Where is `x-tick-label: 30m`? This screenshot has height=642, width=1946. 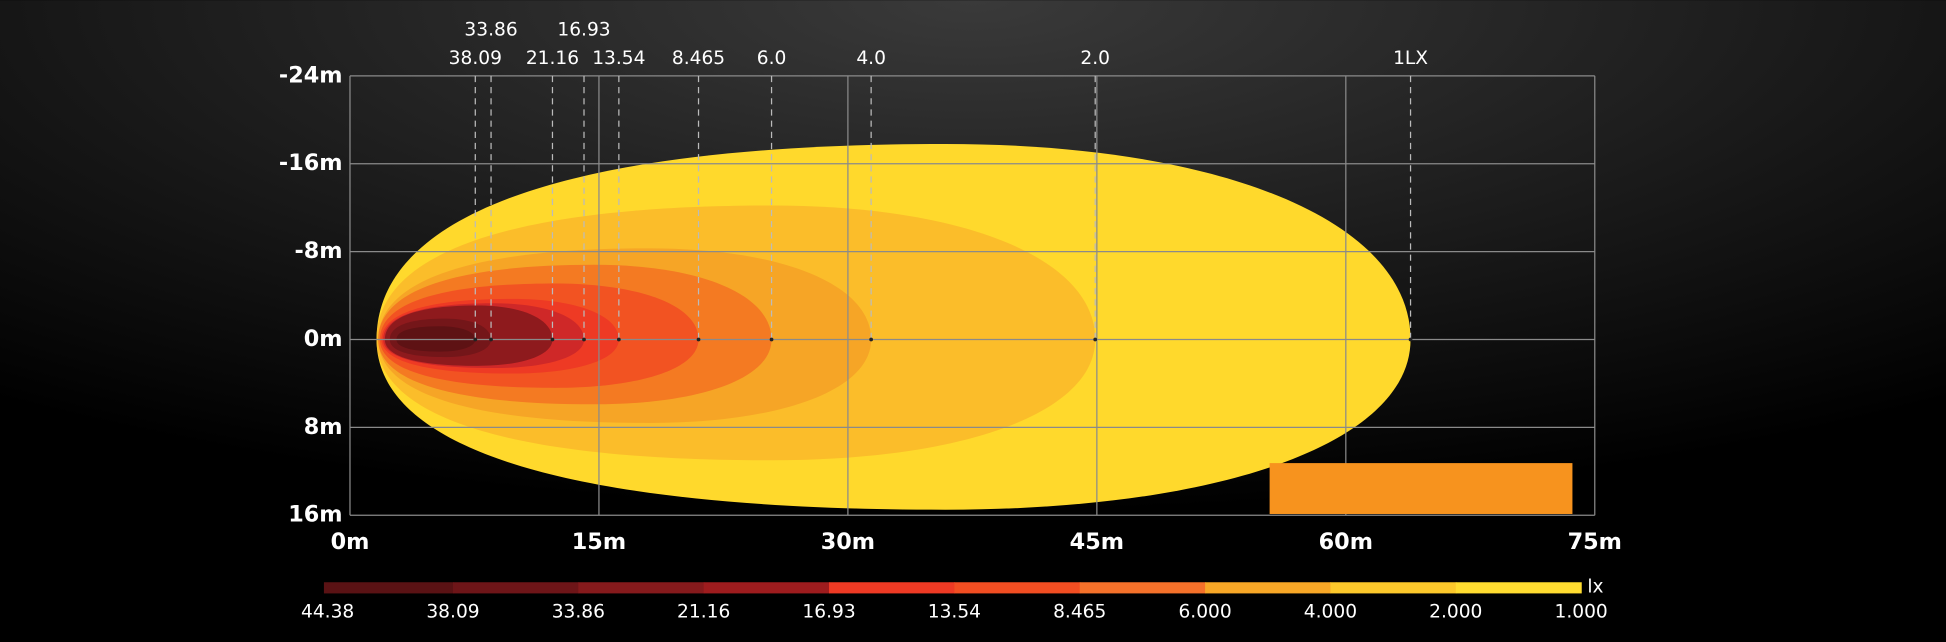 x-tick-label: 30m is located at coordinates (848, 542).